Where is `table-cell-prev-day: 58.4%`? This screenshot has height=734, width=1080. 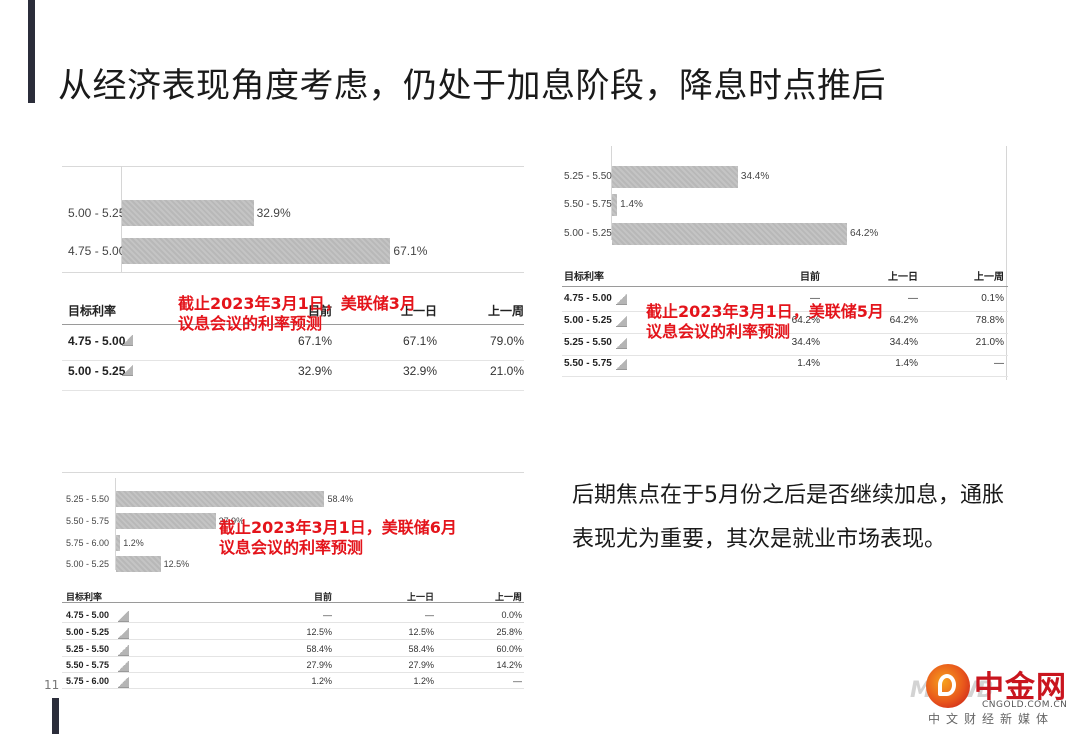
table-cell-prev-day: 58.4% is located at coordinates (421, 649).